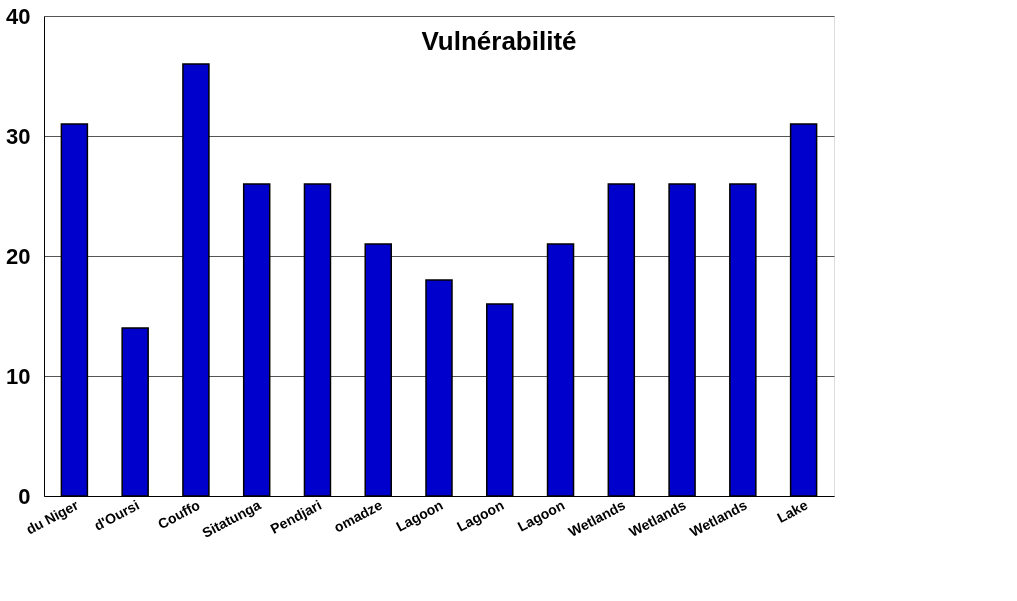  Describe the element at coordinates (792, 511) in the screenshot. I see `x-tick-label: Lake` at that location.